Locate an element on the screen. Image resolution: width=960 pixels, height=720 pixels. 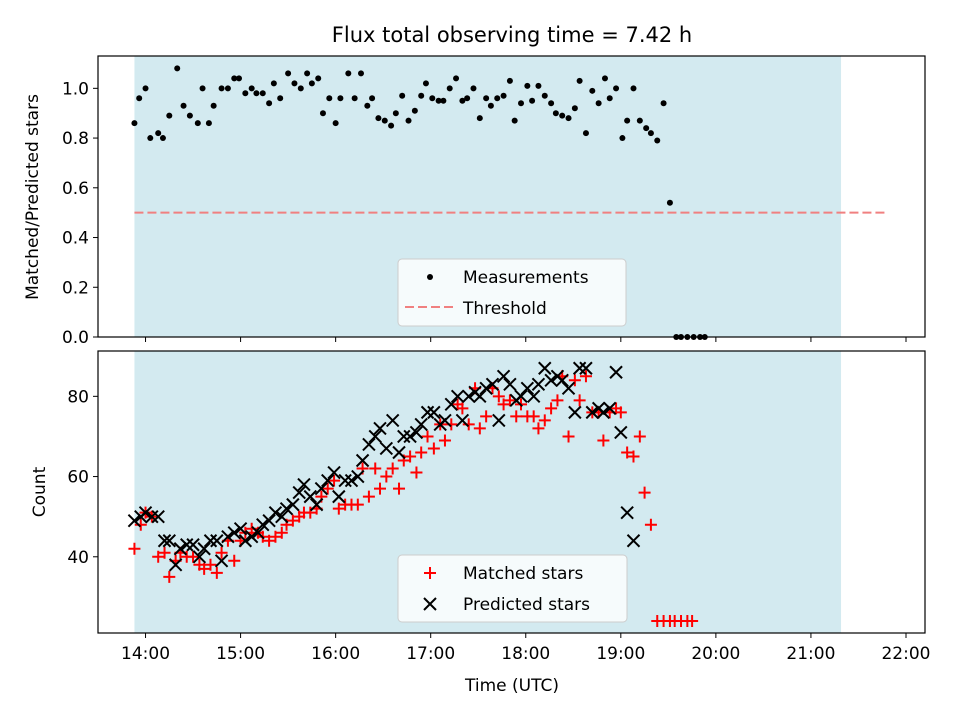
y-tick-label: 80 is located at coordinates (78, 397).